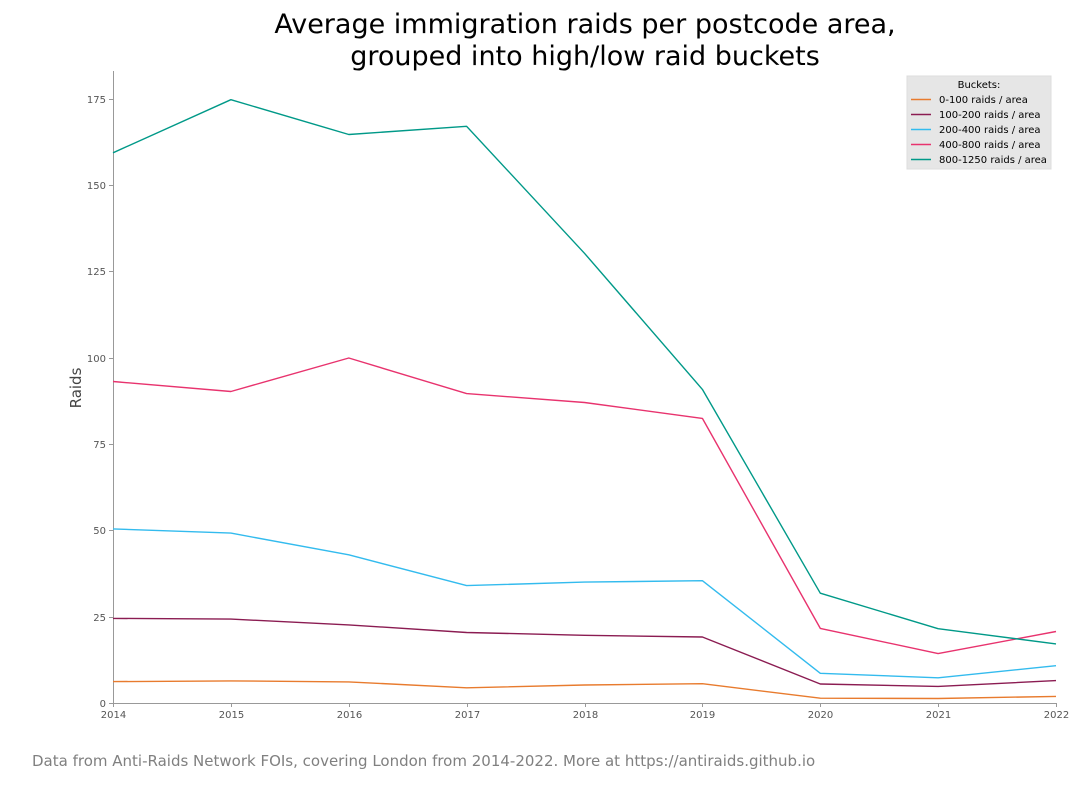 The height and width of the screenshot is (792, 1080). I want to click on x-tick-label: 2018, so click(585, 715).